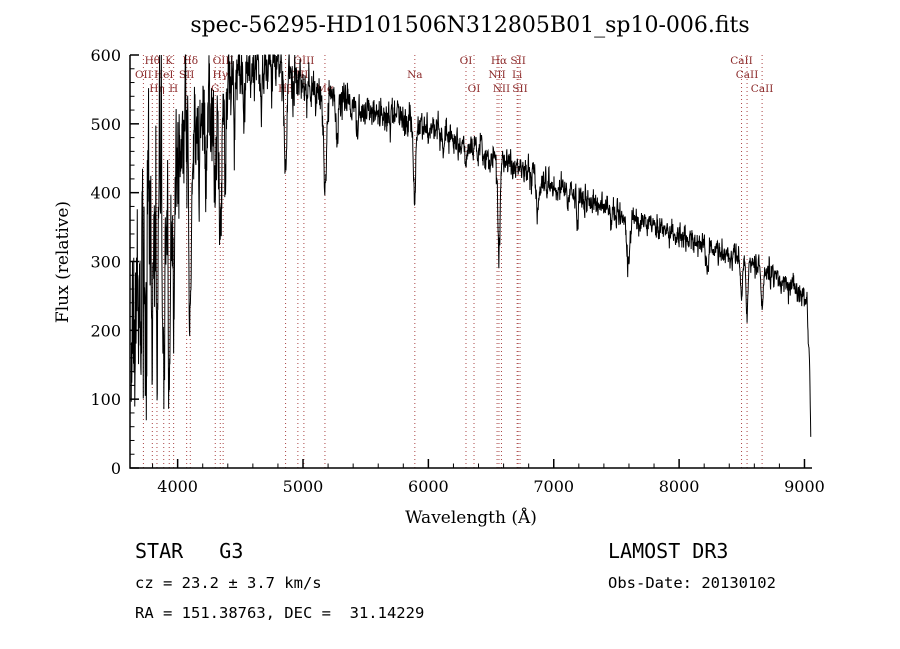 The image size is (900, 649). I want to click on cz-value: cz = 23.2 ± 3.7 km/s, so click(228, 583).